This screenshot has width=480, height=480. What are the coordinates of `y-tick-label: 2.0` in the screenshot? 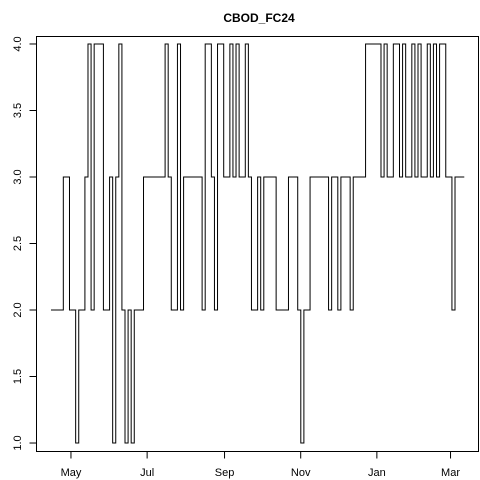 It's located at (18, 309).